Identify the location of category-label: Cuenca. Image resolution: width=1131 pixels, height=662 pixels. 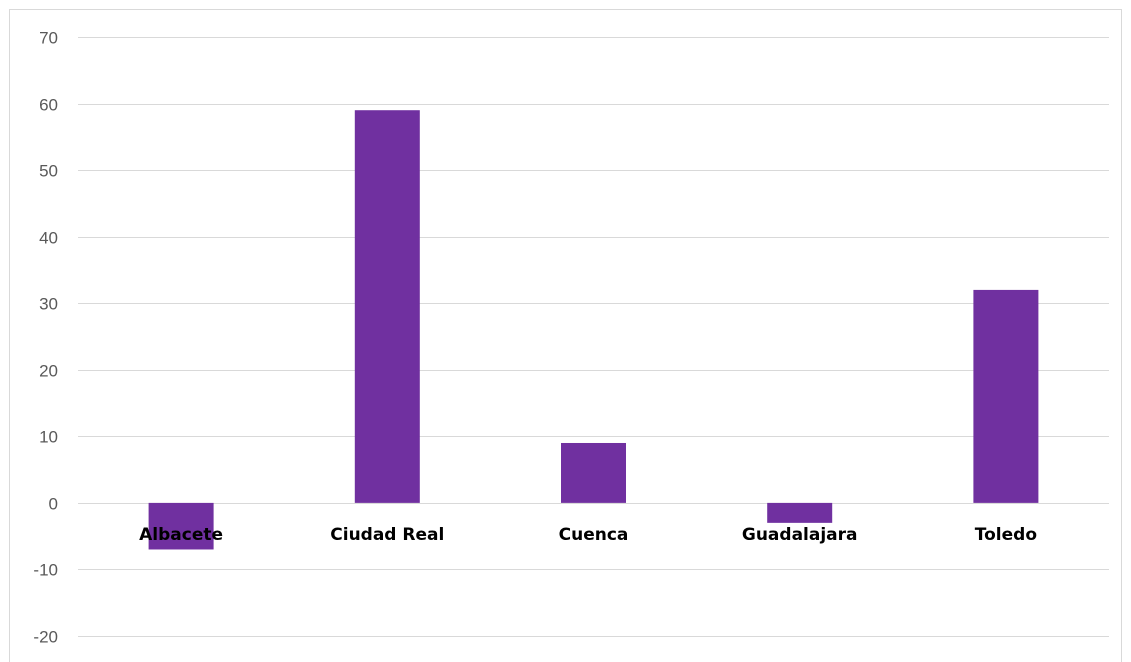
(594, 535).